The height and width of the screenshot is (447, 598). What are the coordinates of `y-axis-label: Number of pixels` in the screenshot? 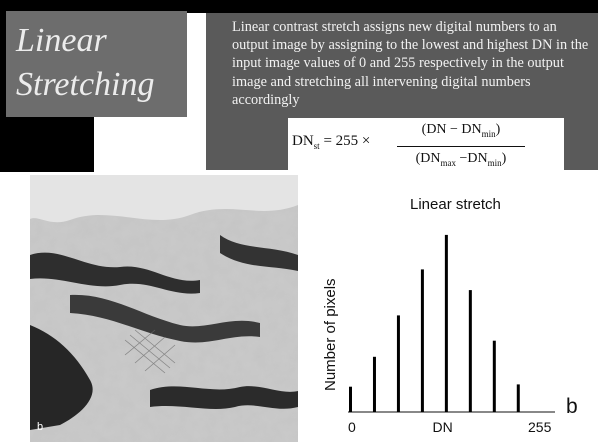 It's located at (330, 334).